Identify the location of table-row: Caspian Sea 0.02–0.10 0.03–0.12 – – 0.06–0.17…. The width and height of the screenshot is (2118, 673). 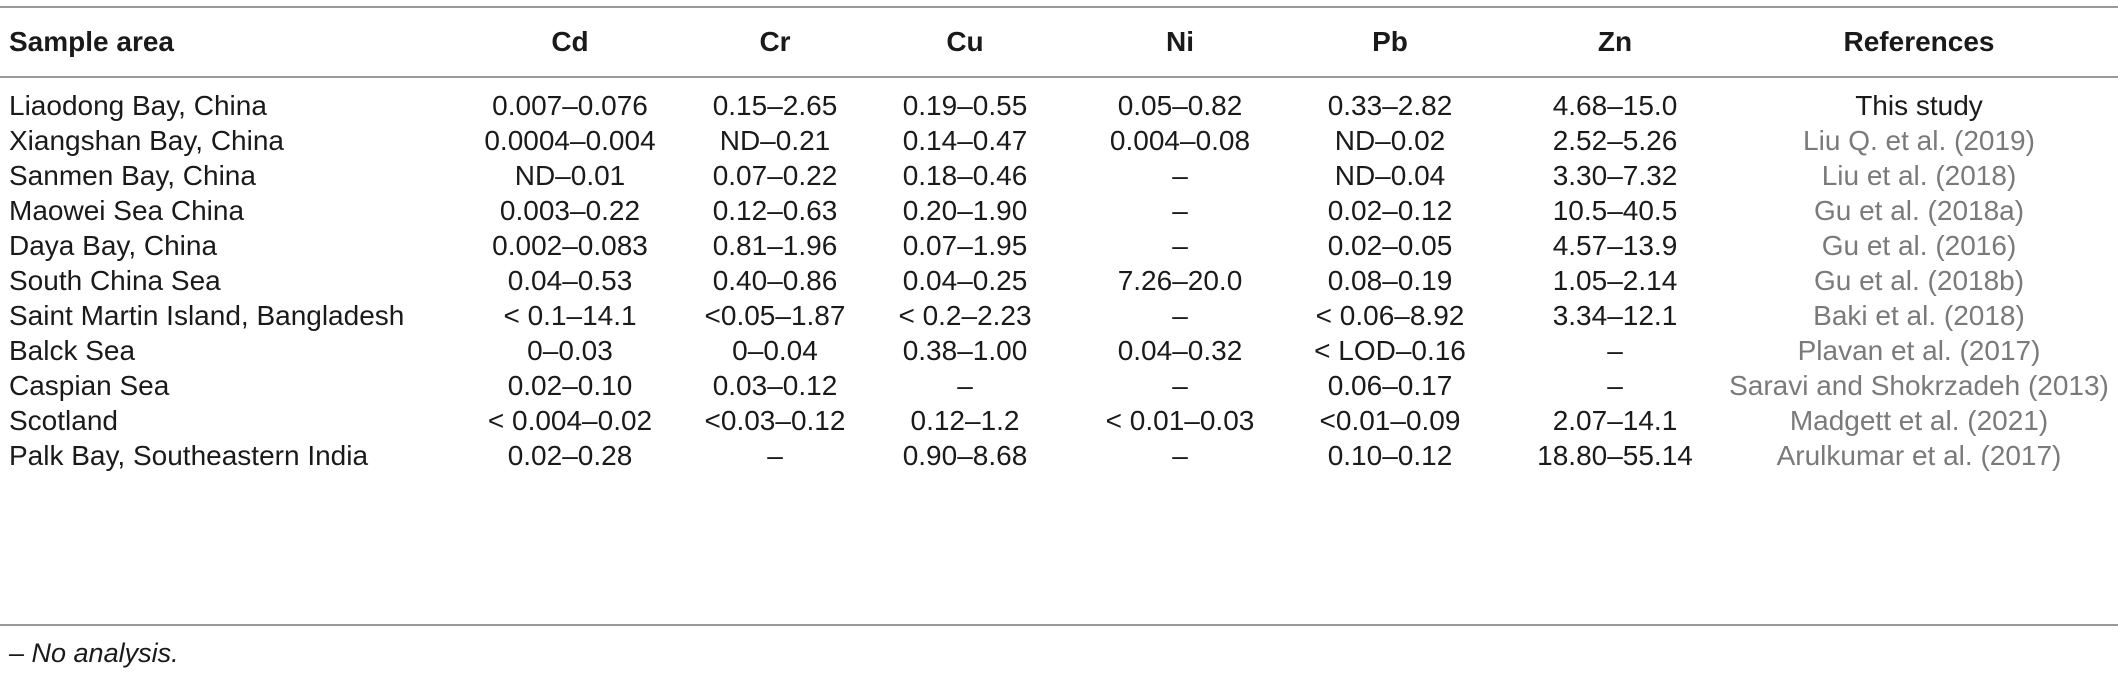
(1059, 385).